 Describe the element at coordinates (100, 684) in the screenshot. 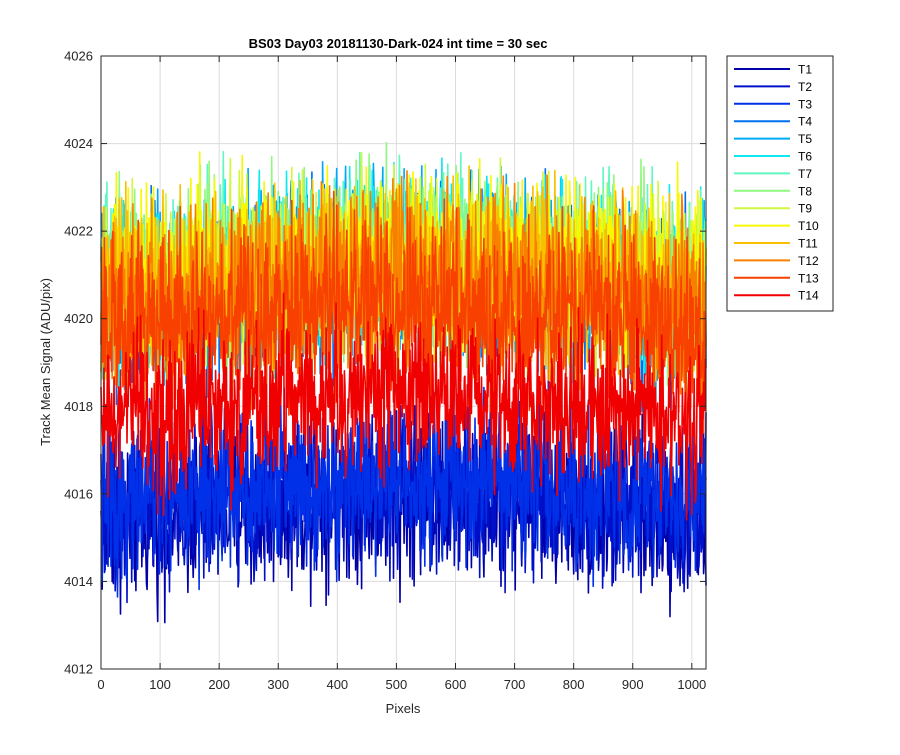

I see `x-tick-label: 0` at that location.